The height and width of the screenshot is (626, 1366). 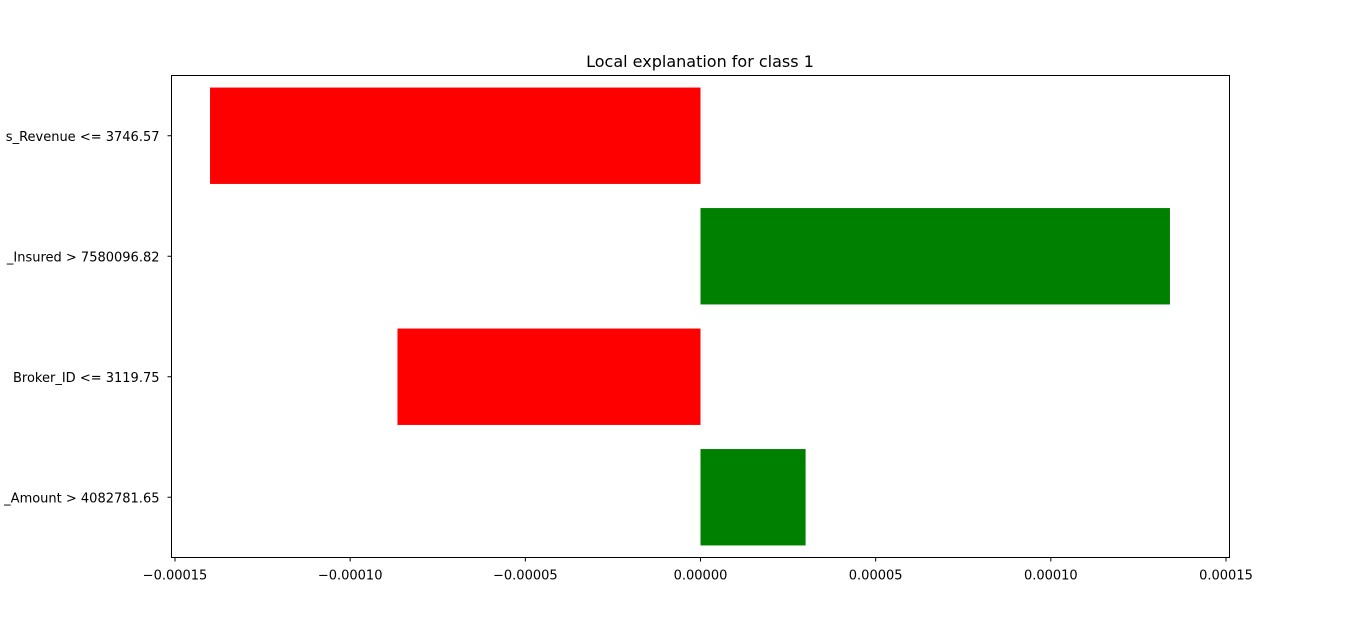 I want to click on y-tick-label-4: _Amount > 4082781.65, so click(x=81, y=498).